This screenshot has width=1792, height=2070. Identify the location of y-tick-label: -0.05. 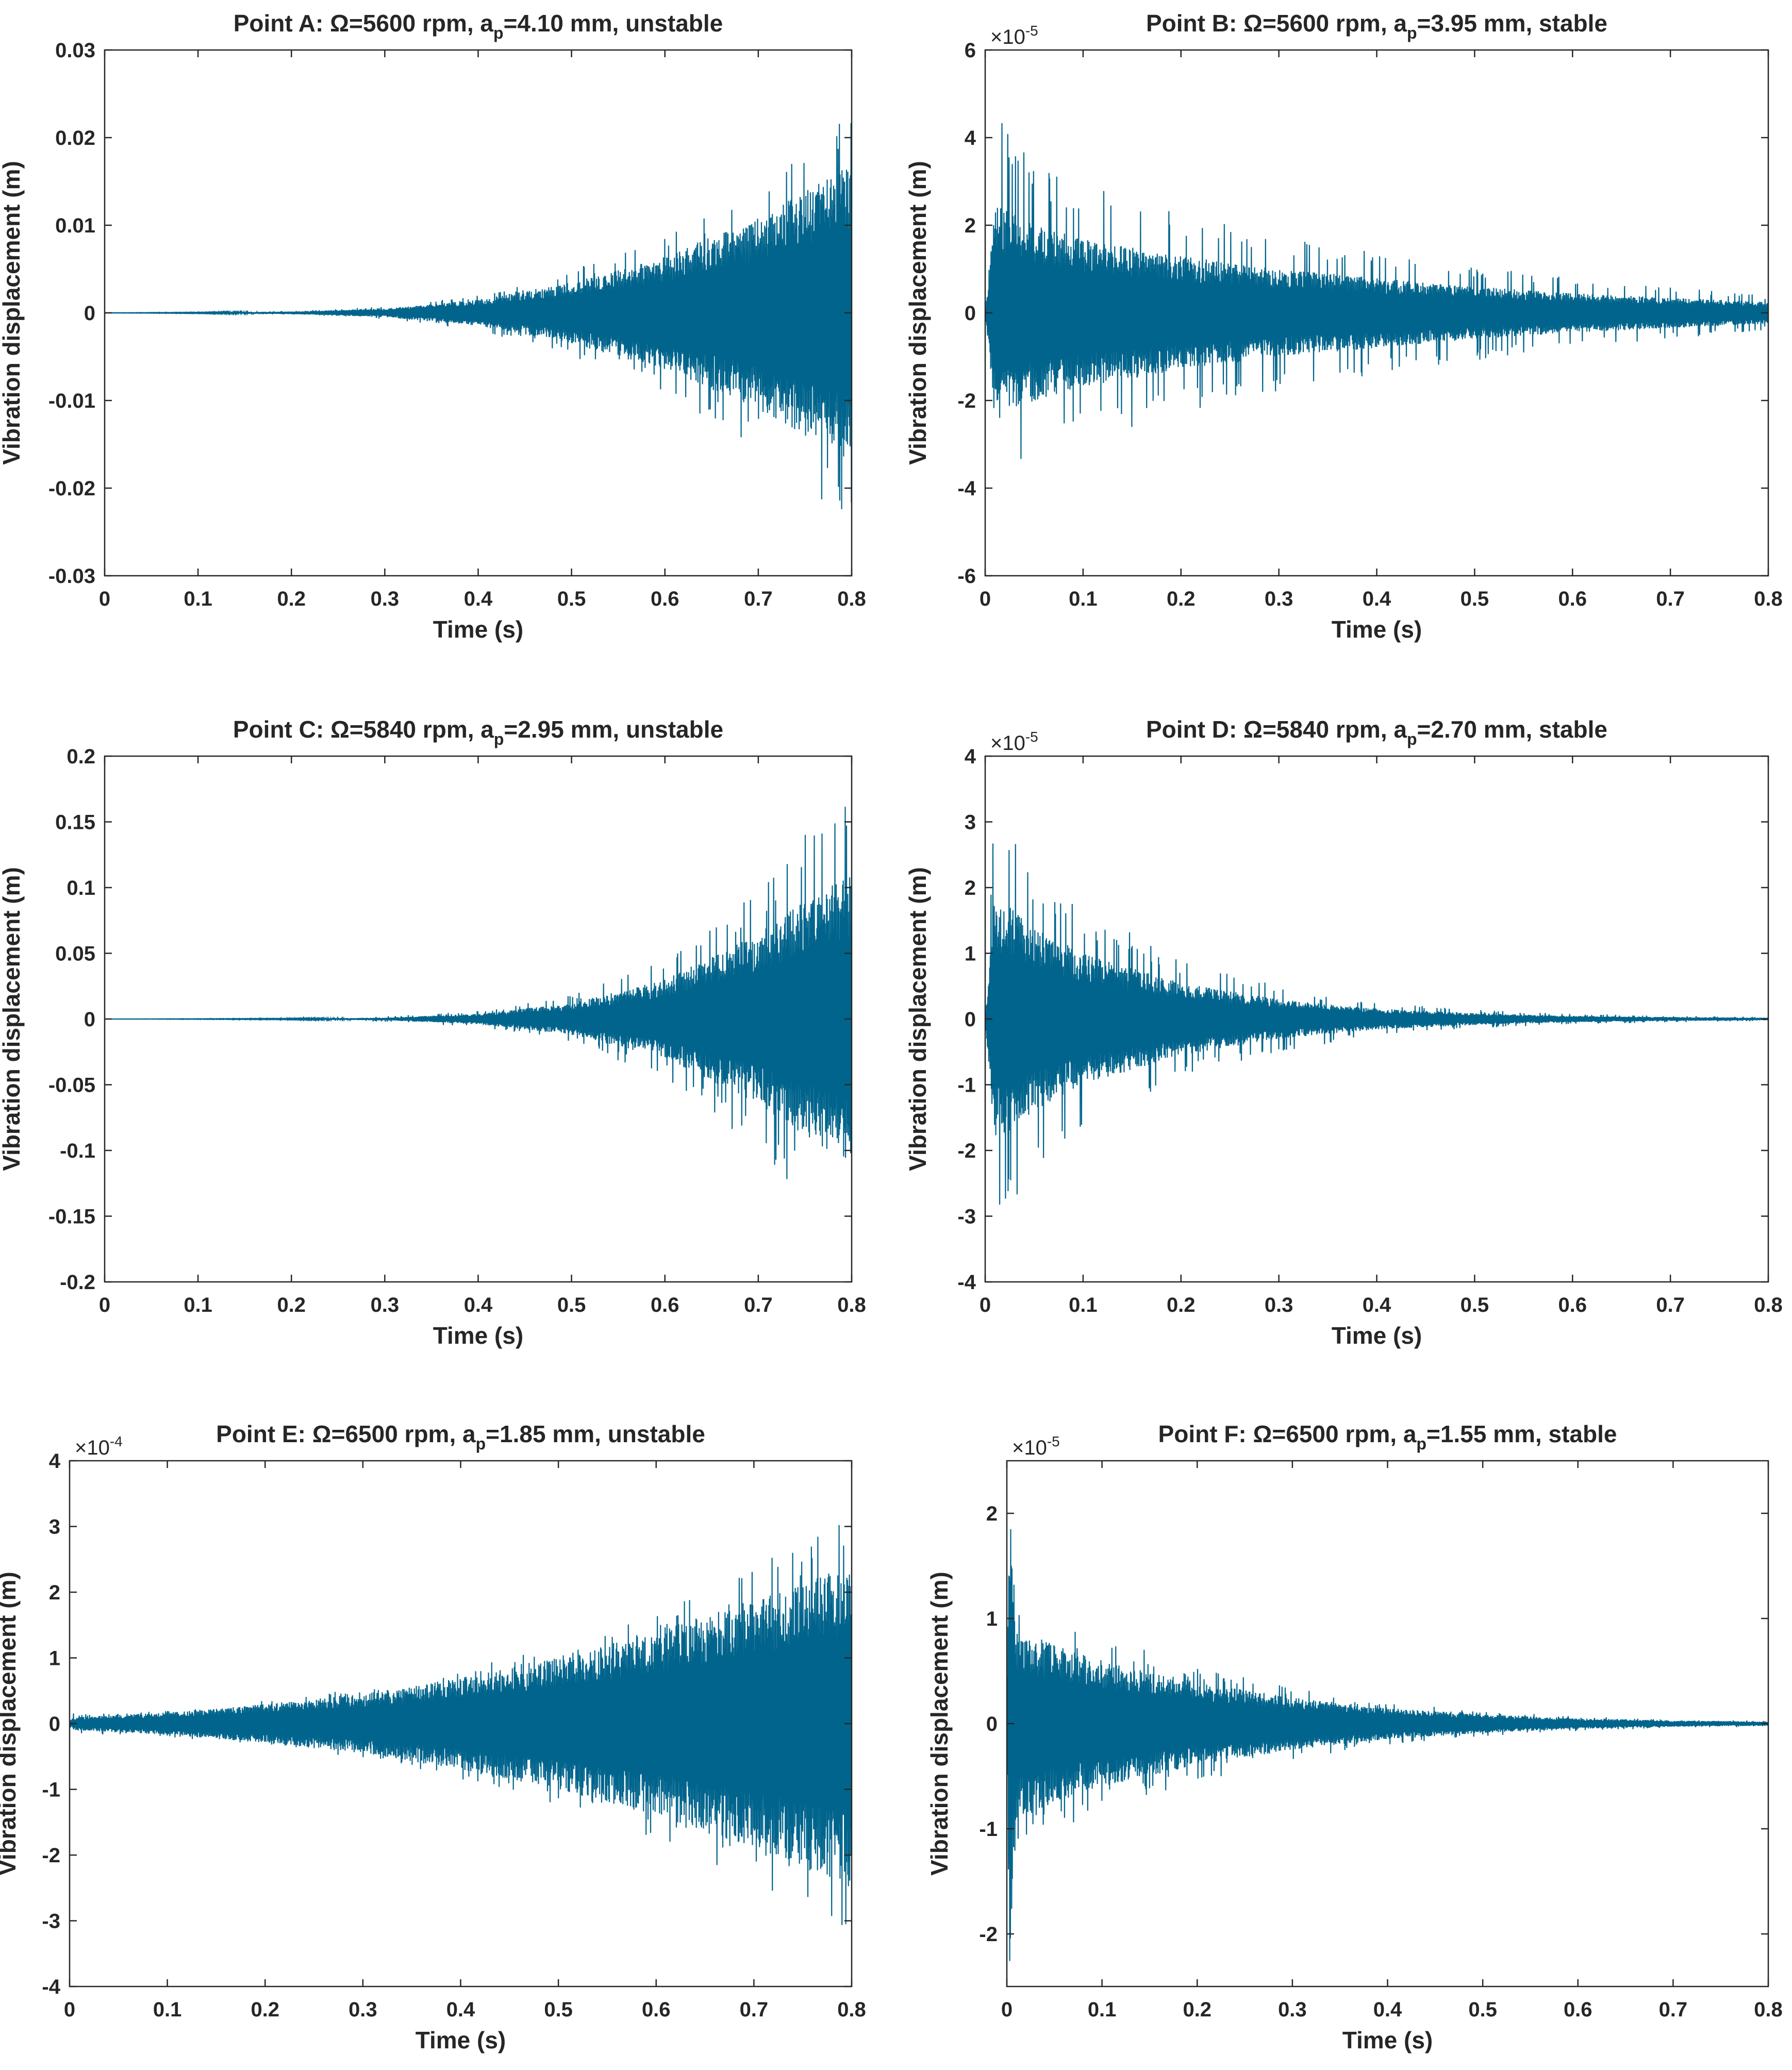
(72, 1085).